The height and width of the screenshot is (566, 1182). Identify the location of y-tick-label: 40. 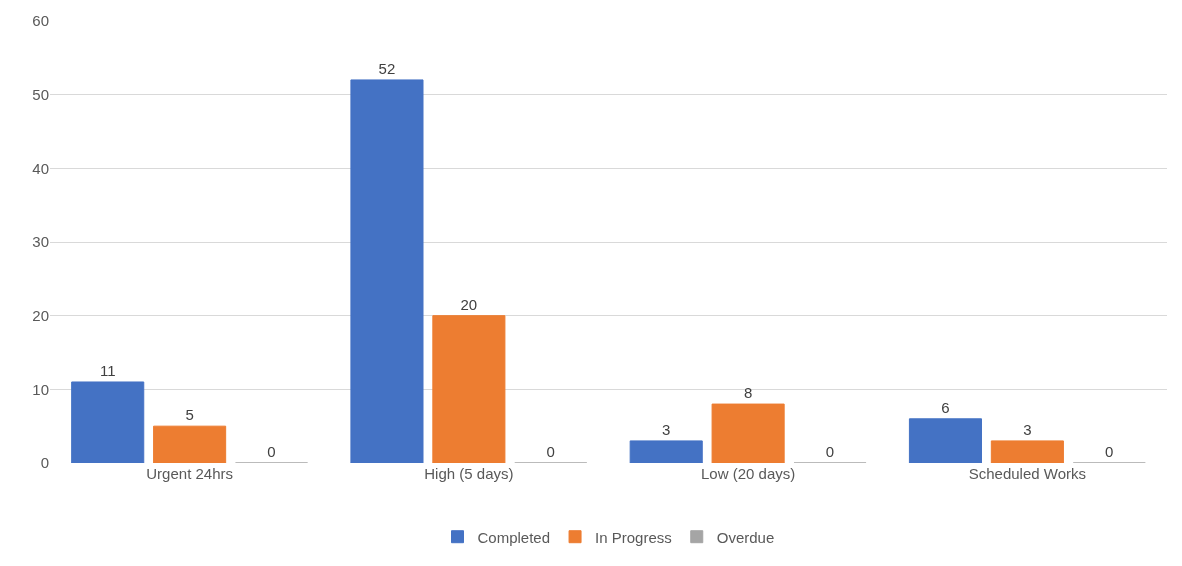
(40, 168).